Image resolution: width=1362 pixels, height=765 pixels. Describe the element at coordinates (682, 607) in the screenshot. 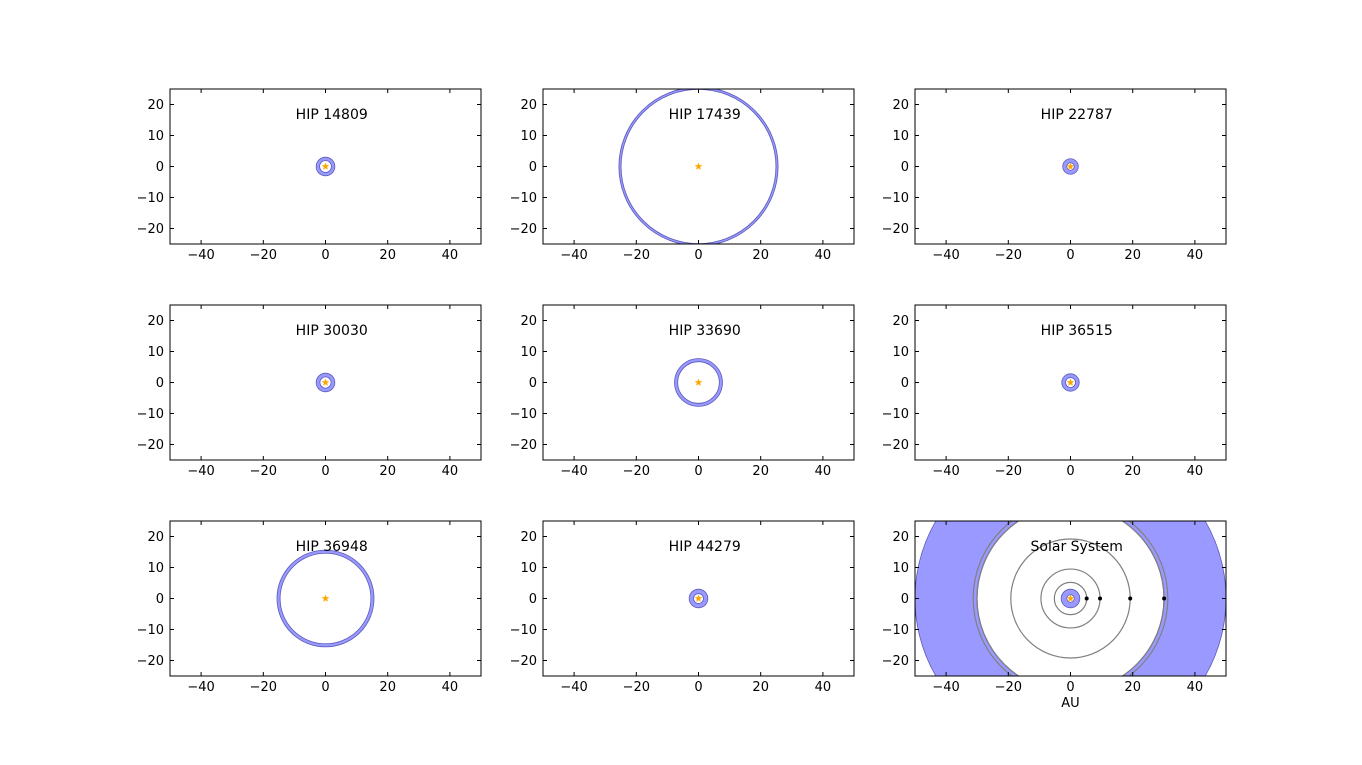

I see `panel-8: −40 −20 0 20 40 20 10 0 −10 −20 HIP 44279` at that location.